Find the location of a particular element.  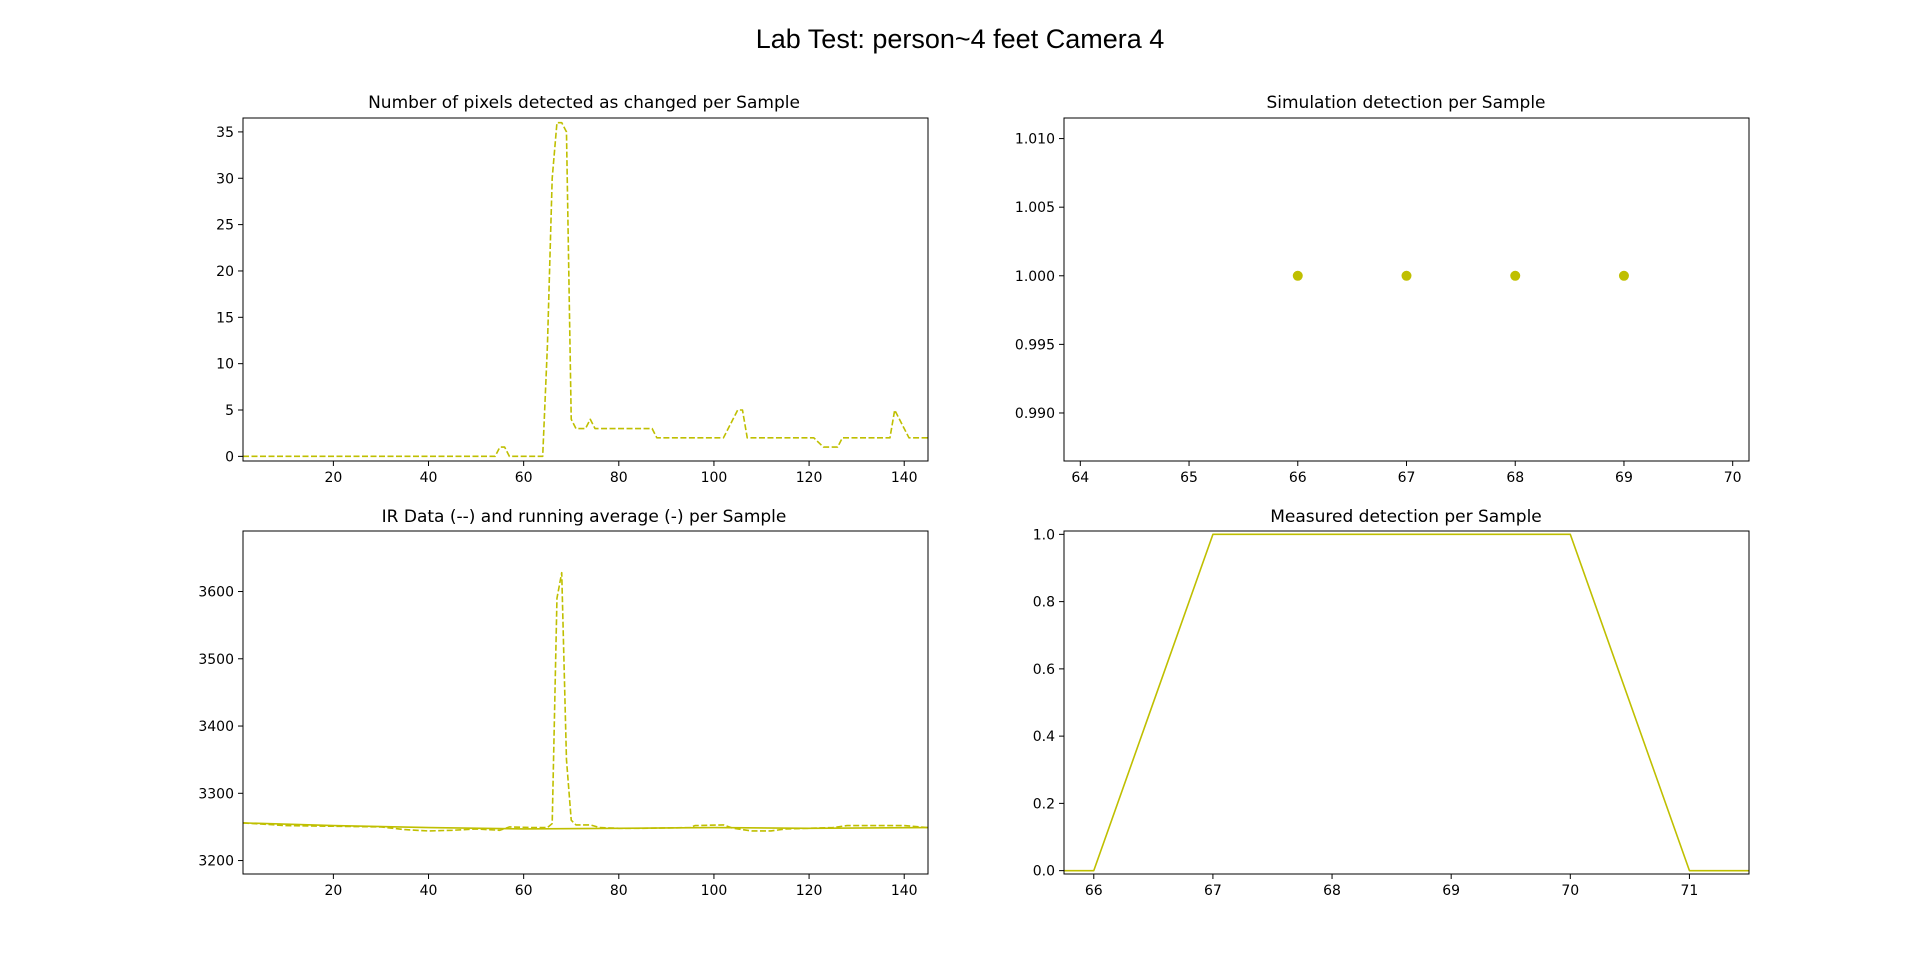

ir-ytick-label: 3600 is located at coordinates (216, 593).